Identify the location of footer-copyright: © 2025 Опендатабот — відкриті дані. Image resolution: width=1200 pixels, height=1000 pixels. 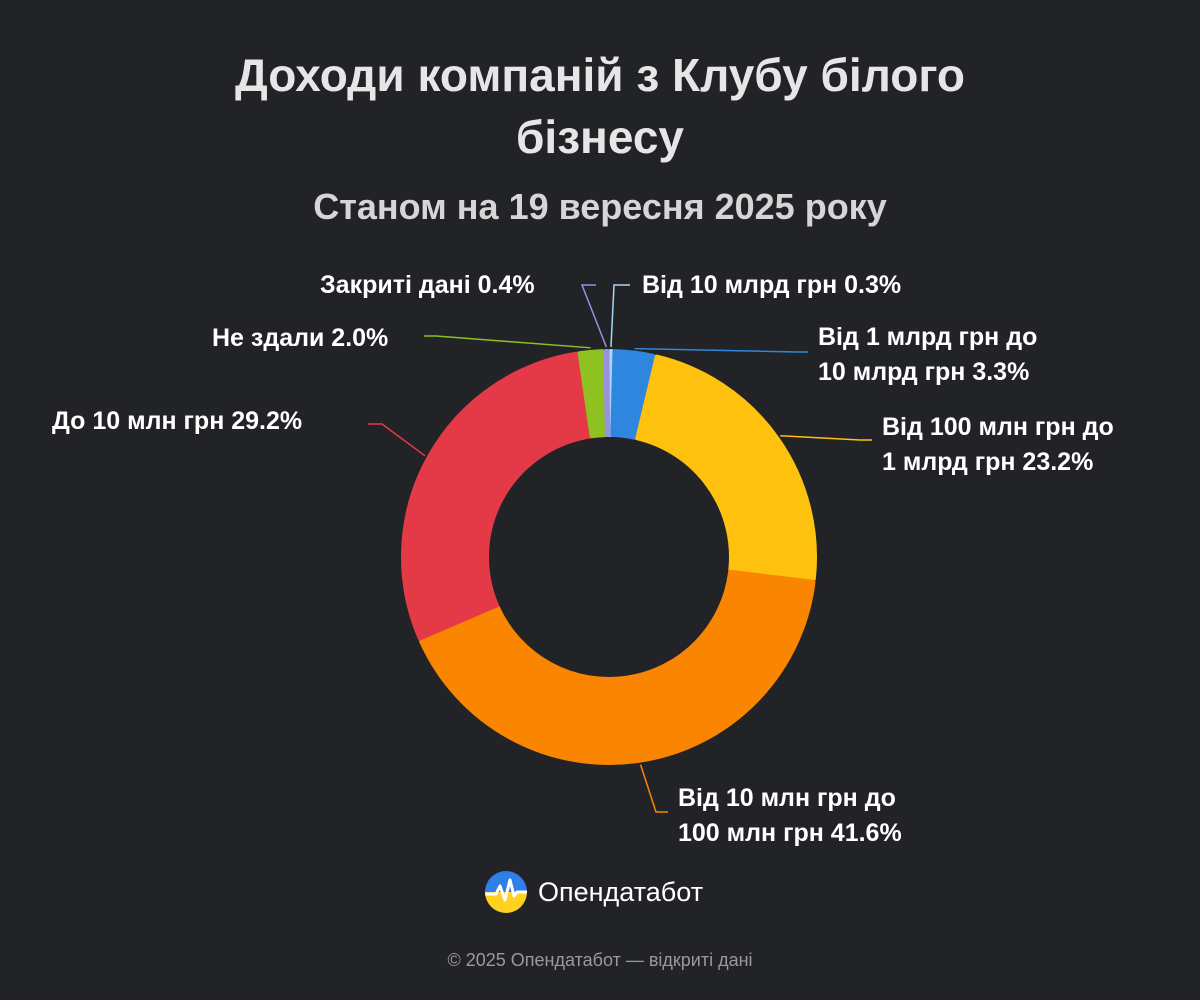
(600, 960).